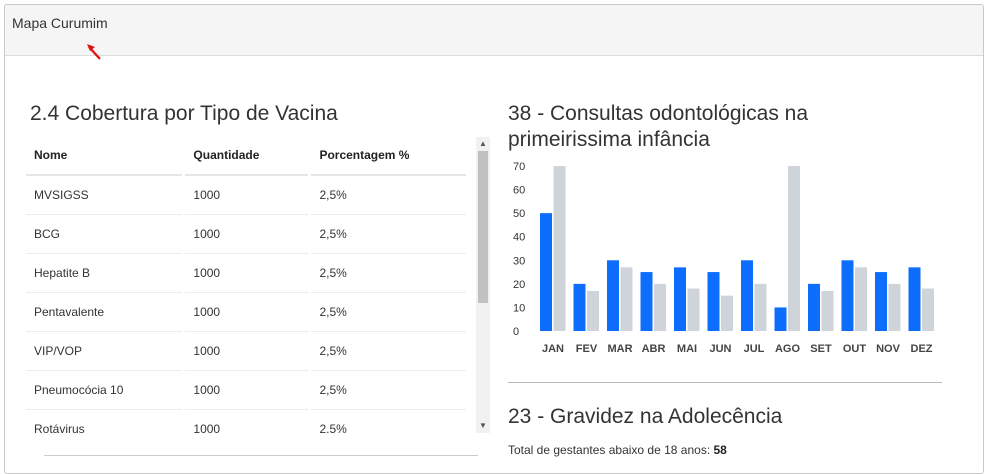  What do you see at coordinates (104, 234) in the screenshot?
I see `cell-nome: BCG` at bounding box center [104, 234].